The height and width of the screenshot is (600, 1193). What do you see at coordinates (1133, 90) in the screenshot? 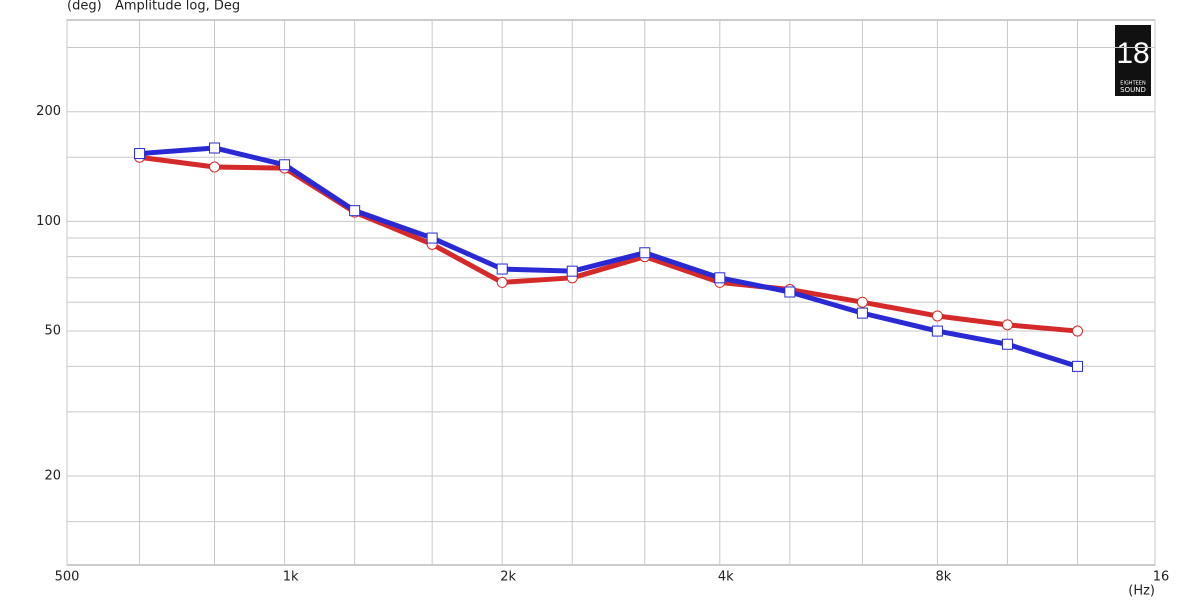
I see `logo-text: SOUND` at bounding box center [1133, 90].